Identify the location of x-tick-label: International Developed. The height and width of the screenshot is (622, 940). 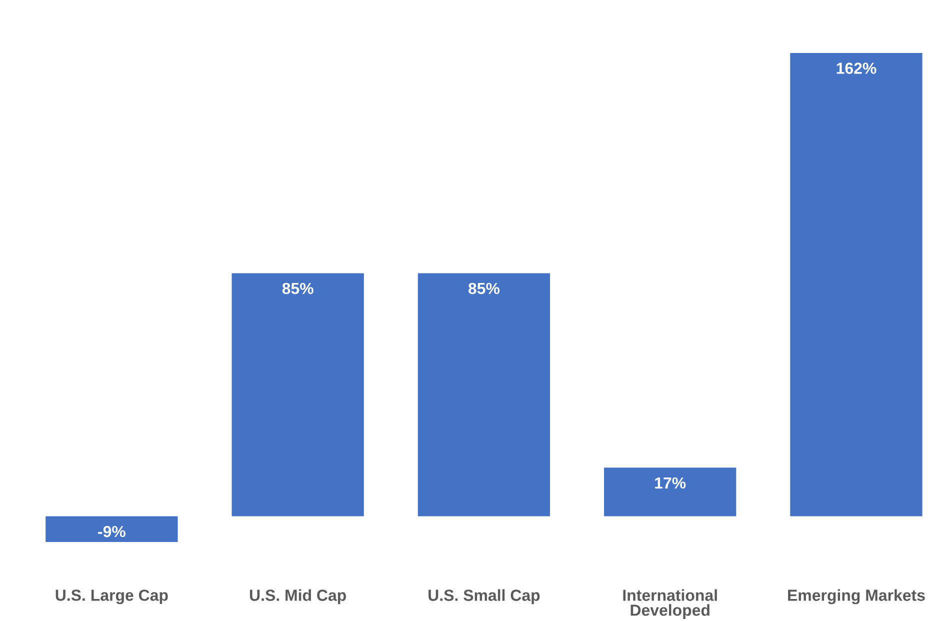
(670, 604).